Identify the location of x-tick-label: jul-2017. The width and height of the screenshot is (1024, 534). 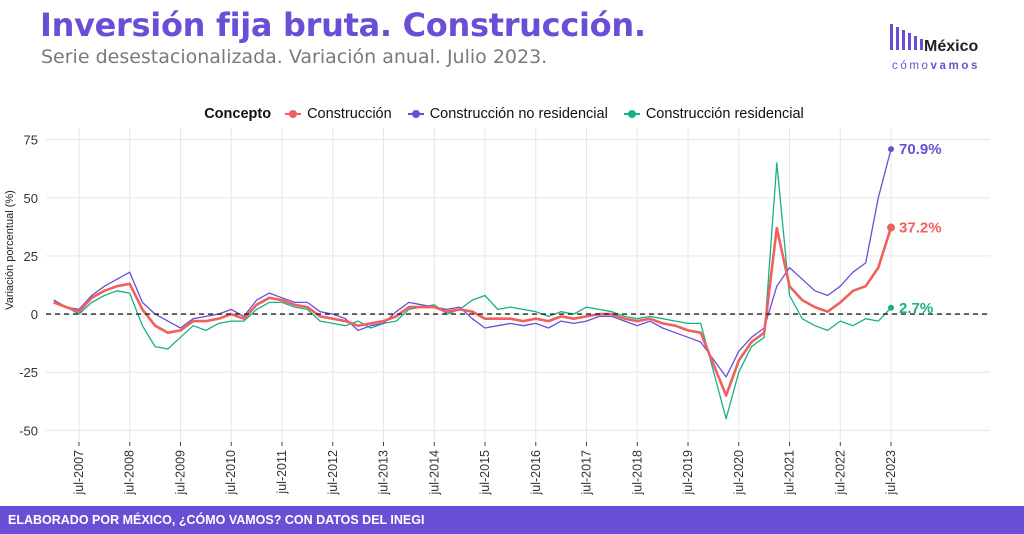
(587, 473).